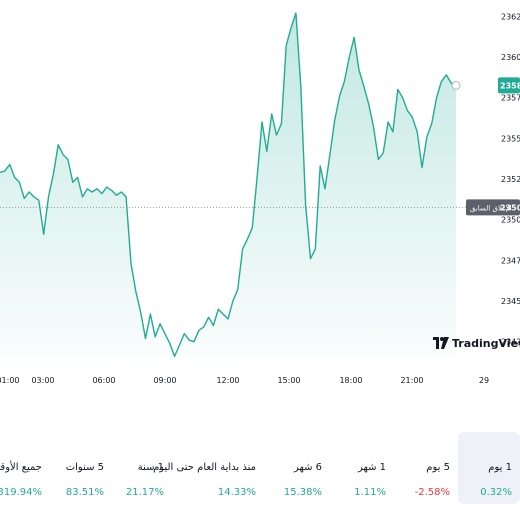 The width and height of the screenshot is (520, 520). I want to click on x-tick-label: 18:00, so click(350, 380).